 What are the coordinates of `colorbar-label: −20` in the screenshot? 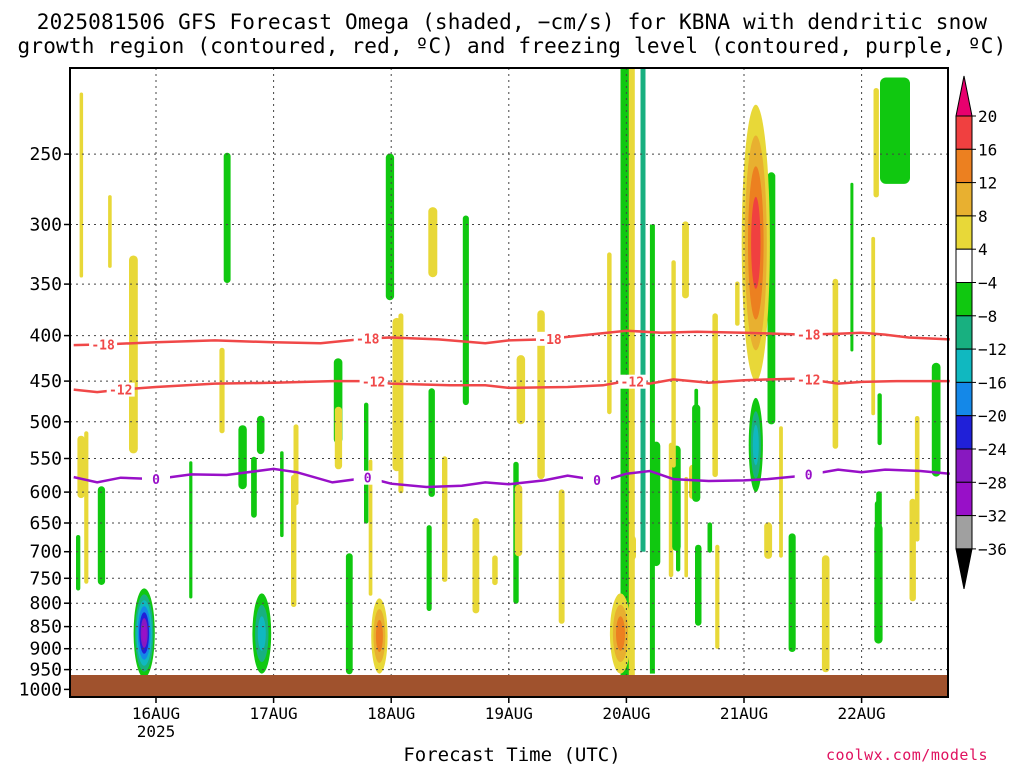 It's located at (992, 416).